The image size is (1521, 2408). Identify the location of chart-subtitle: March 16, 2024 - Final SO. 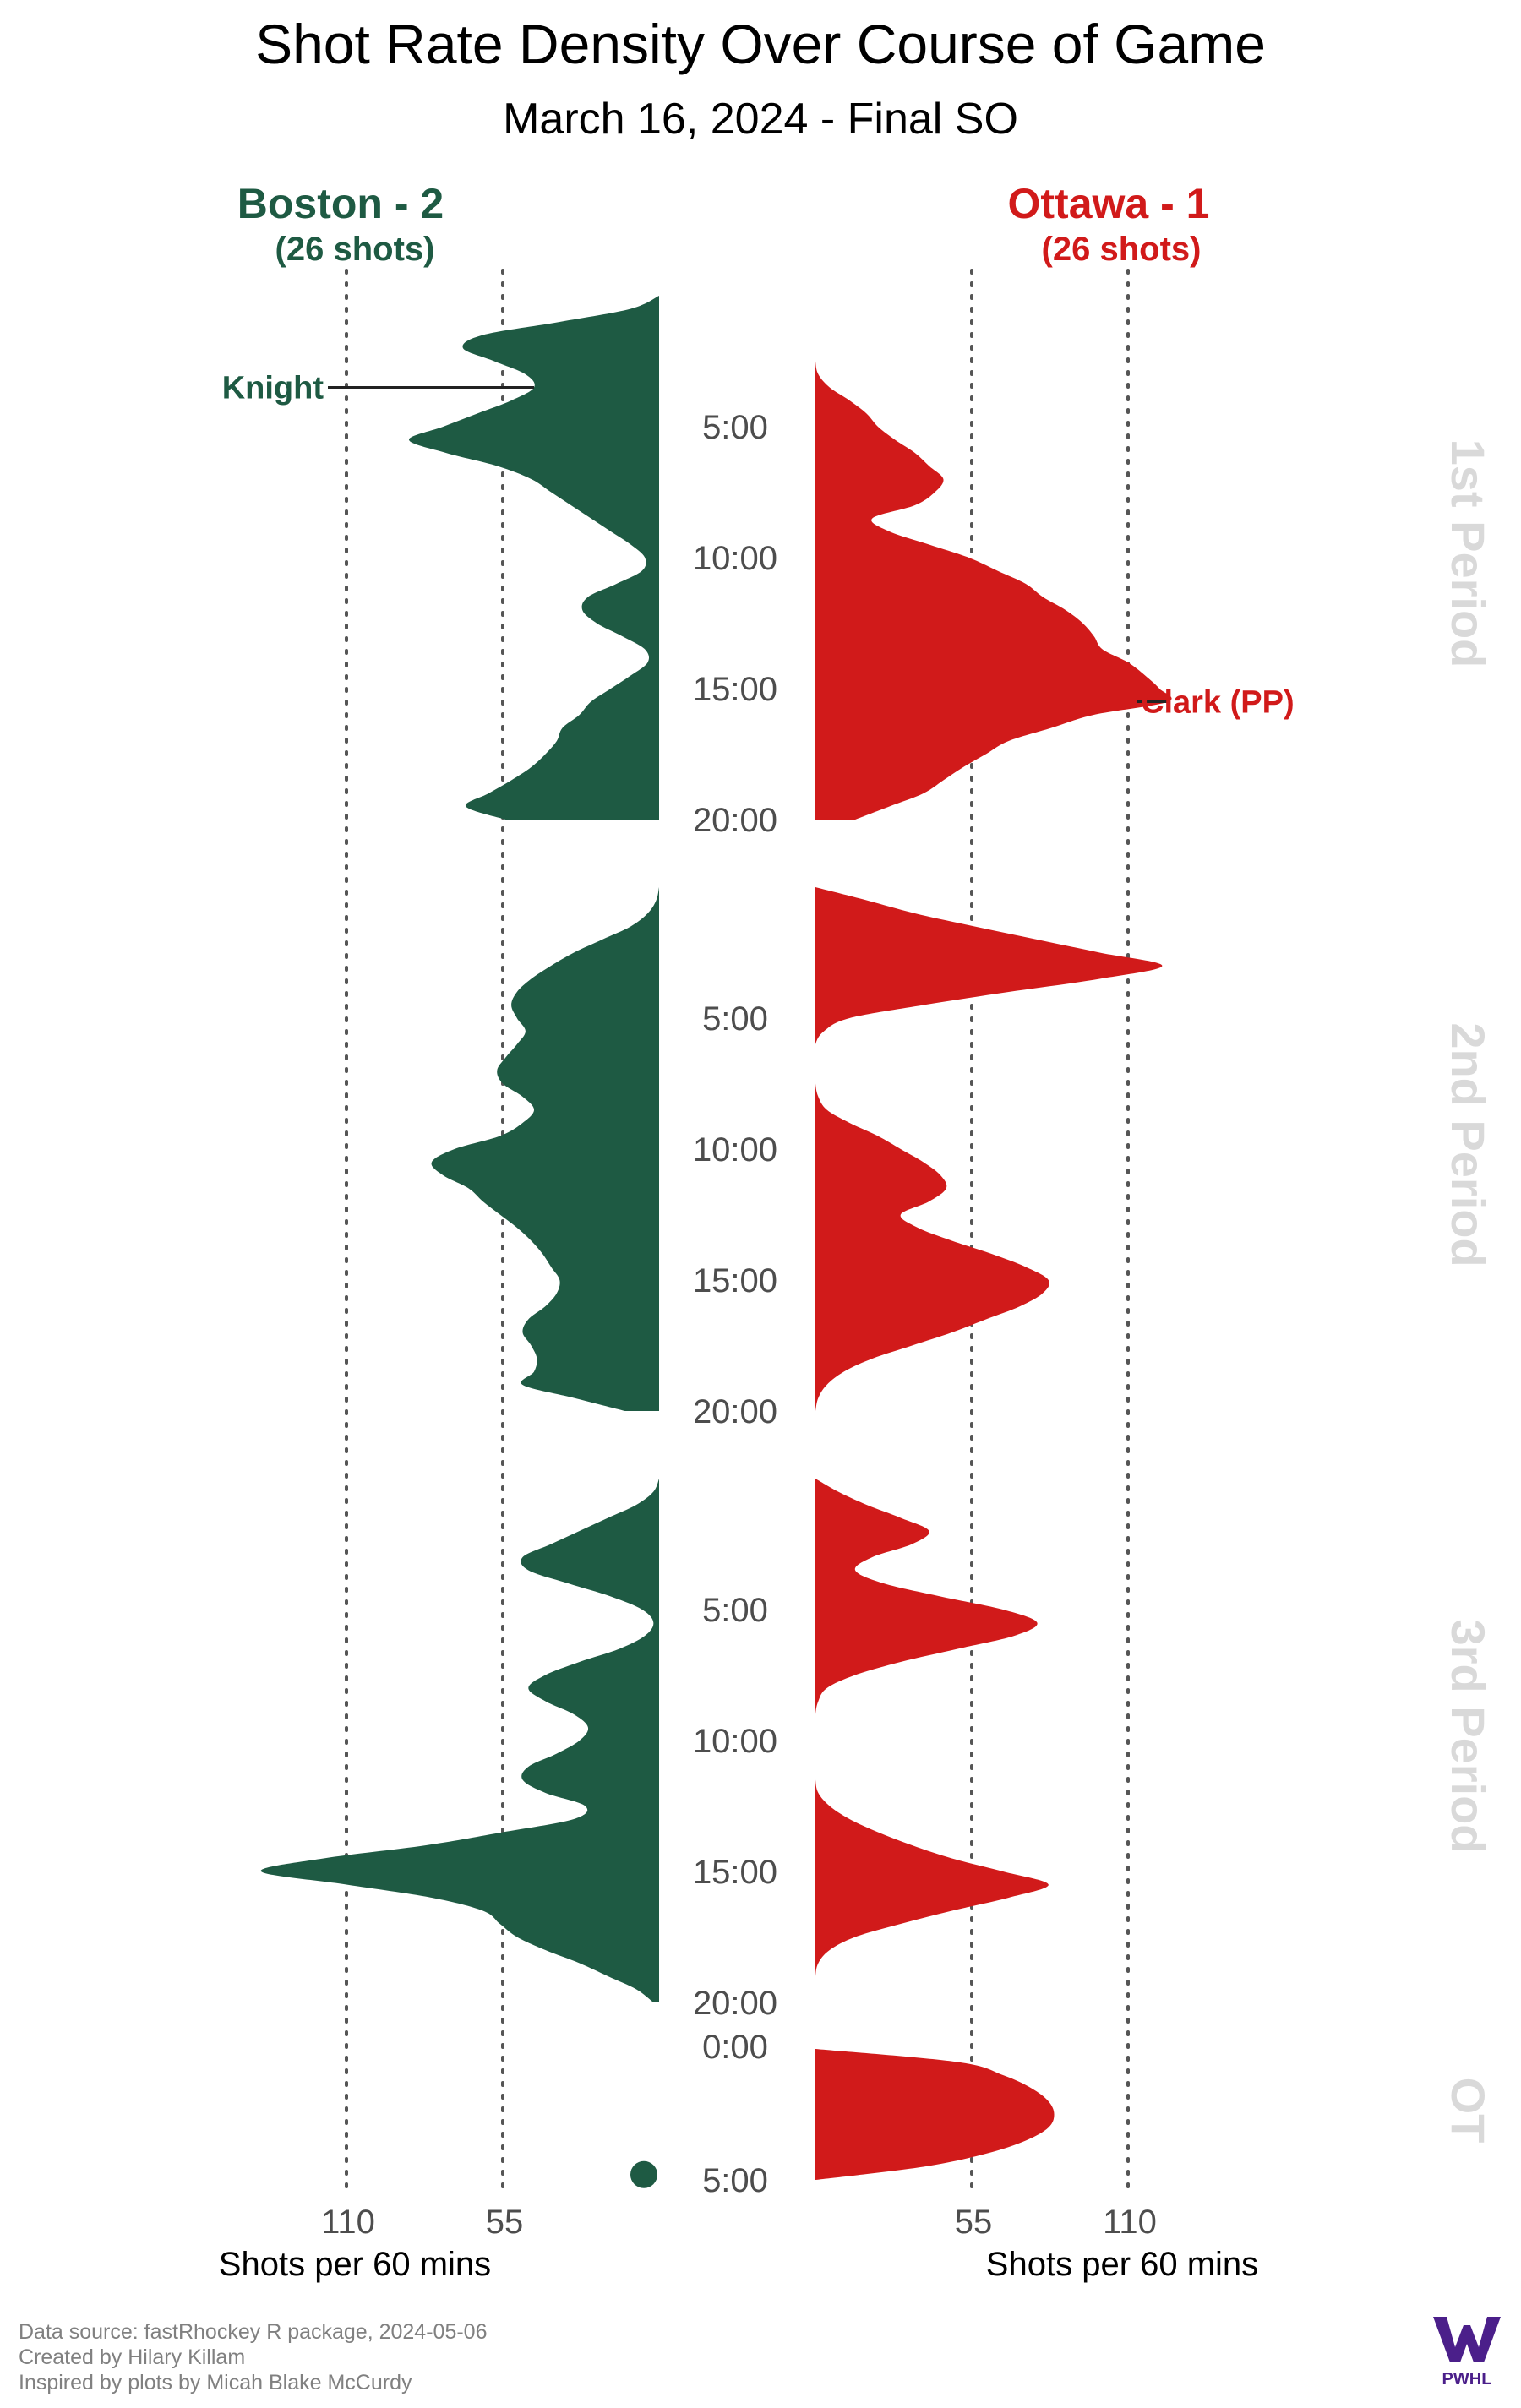
(760, 120).